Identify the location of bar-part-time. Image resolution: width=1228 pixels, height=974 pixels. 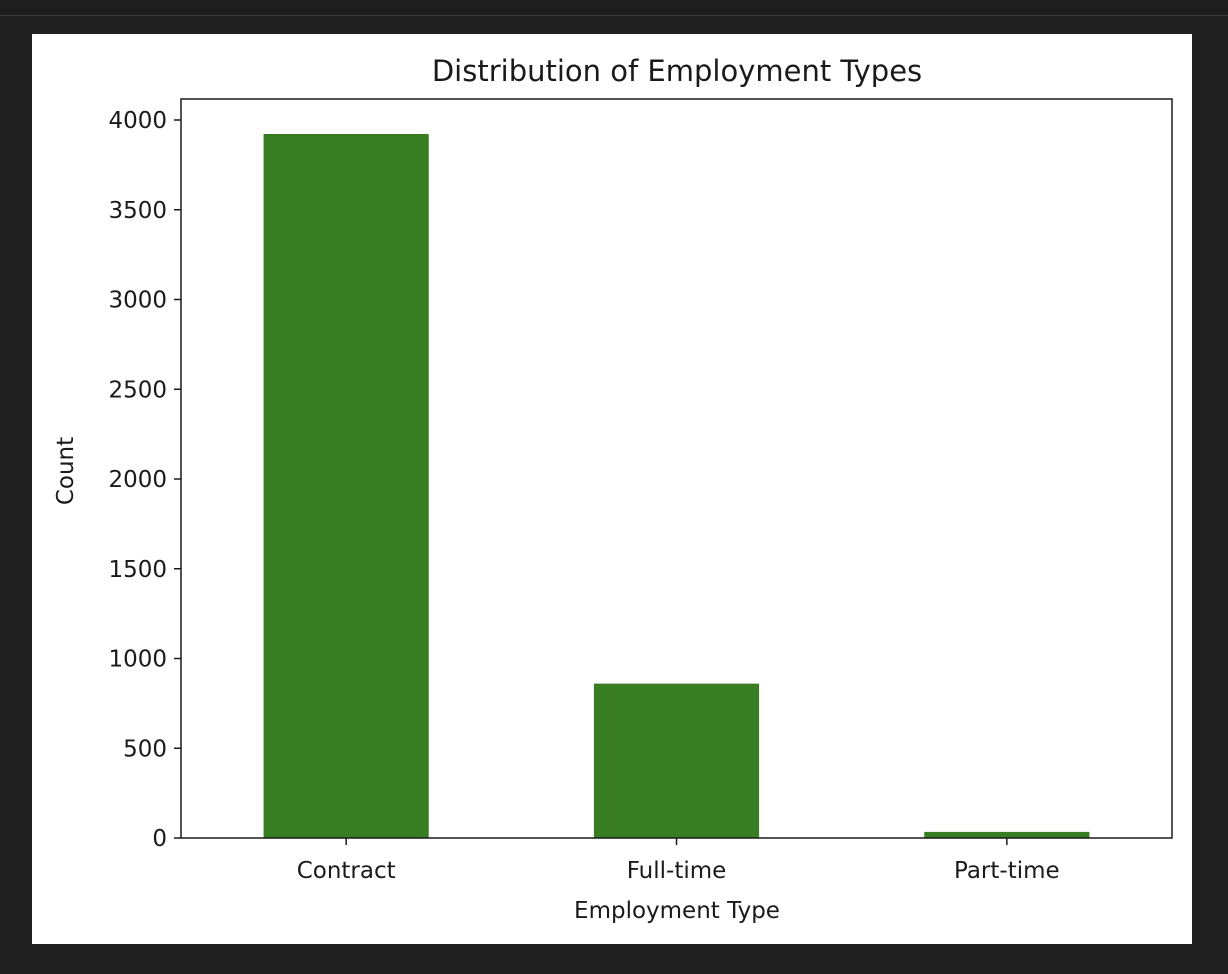
(1007, 834).